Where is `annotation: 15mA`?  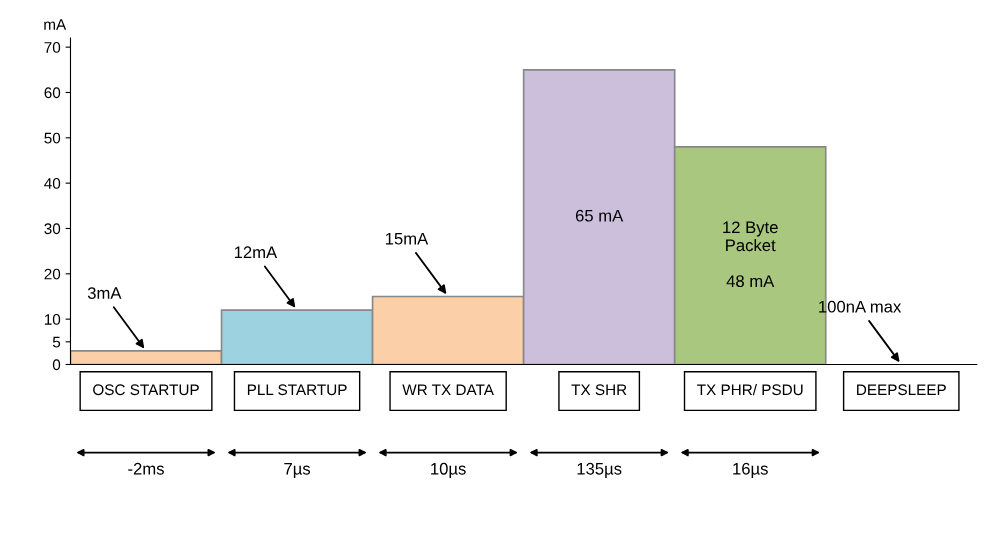
annotation: 15mA is located at coordinates (407, 238).